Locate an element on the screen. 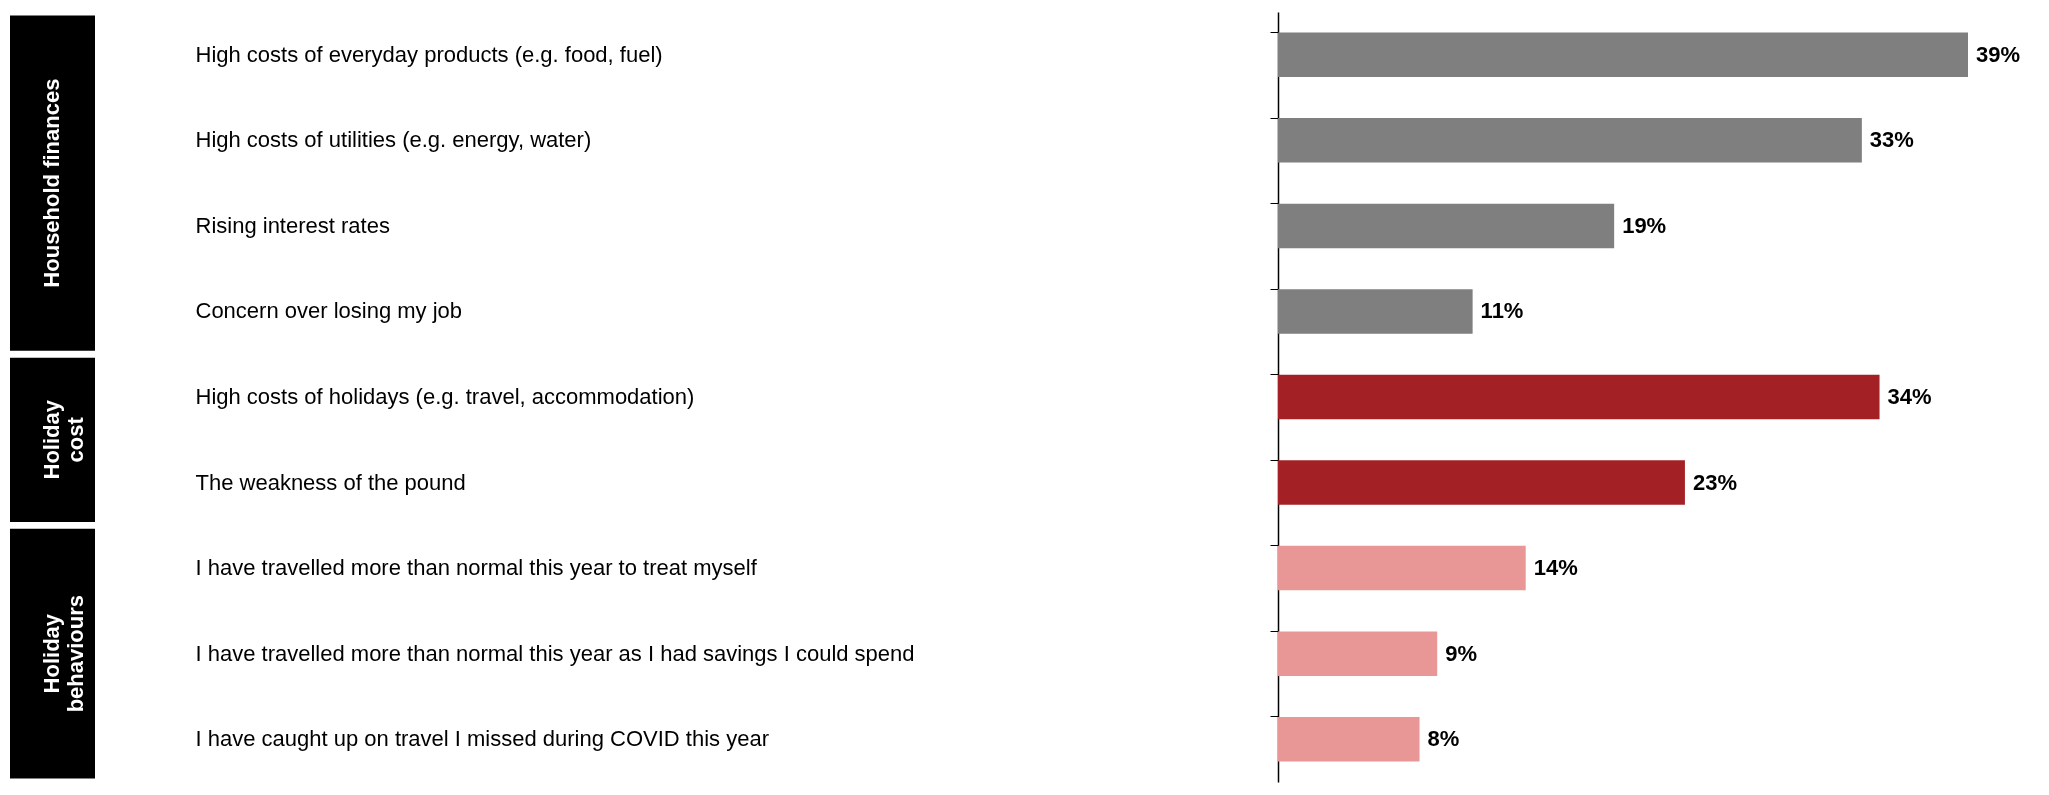 This screenshot has height=795, width=2049. y-tick-label: The weakness of the pound is located at coordinates (330, 482).